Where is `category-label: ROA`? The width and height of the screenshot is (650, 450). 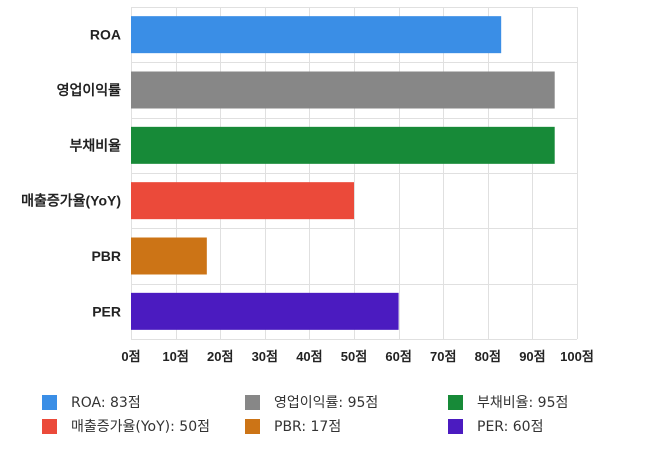 category-label: ROA is located at coordinates (105, 35).